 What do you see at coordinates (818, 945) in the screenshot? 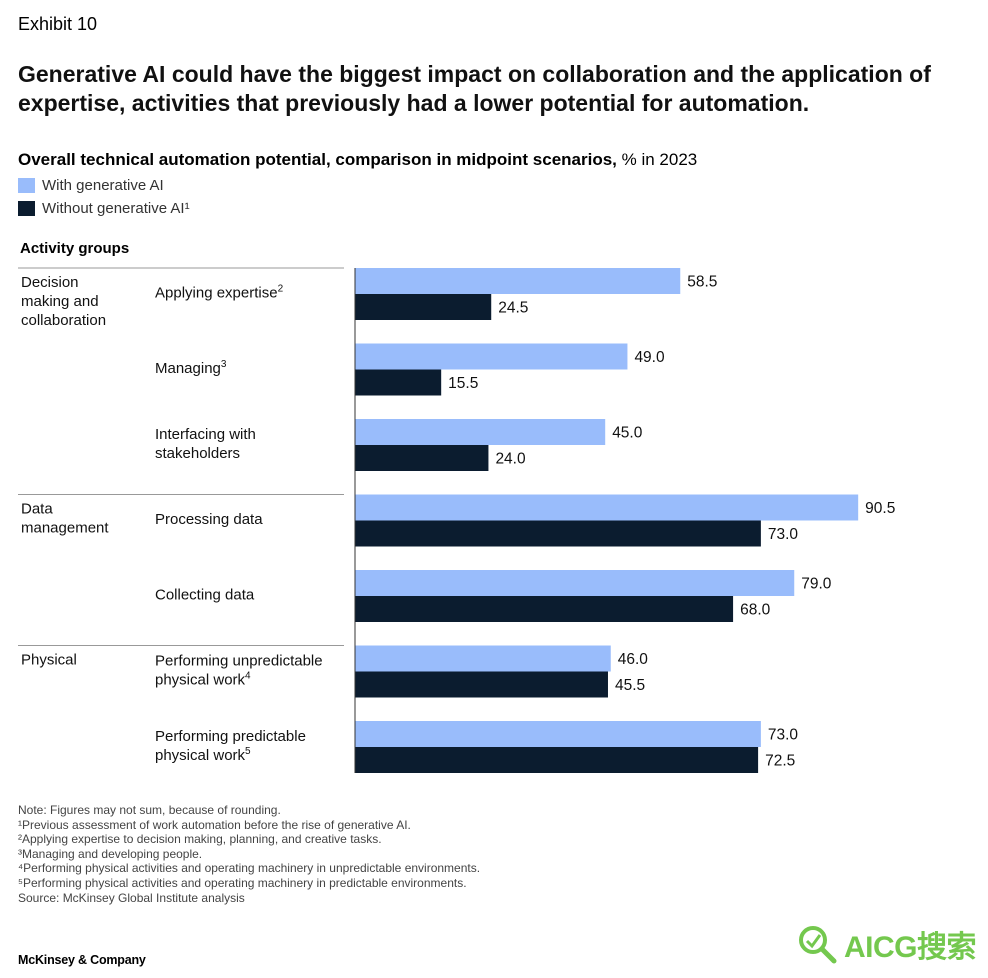
I see `magnifier-icon` at bounding box center [818, 945].